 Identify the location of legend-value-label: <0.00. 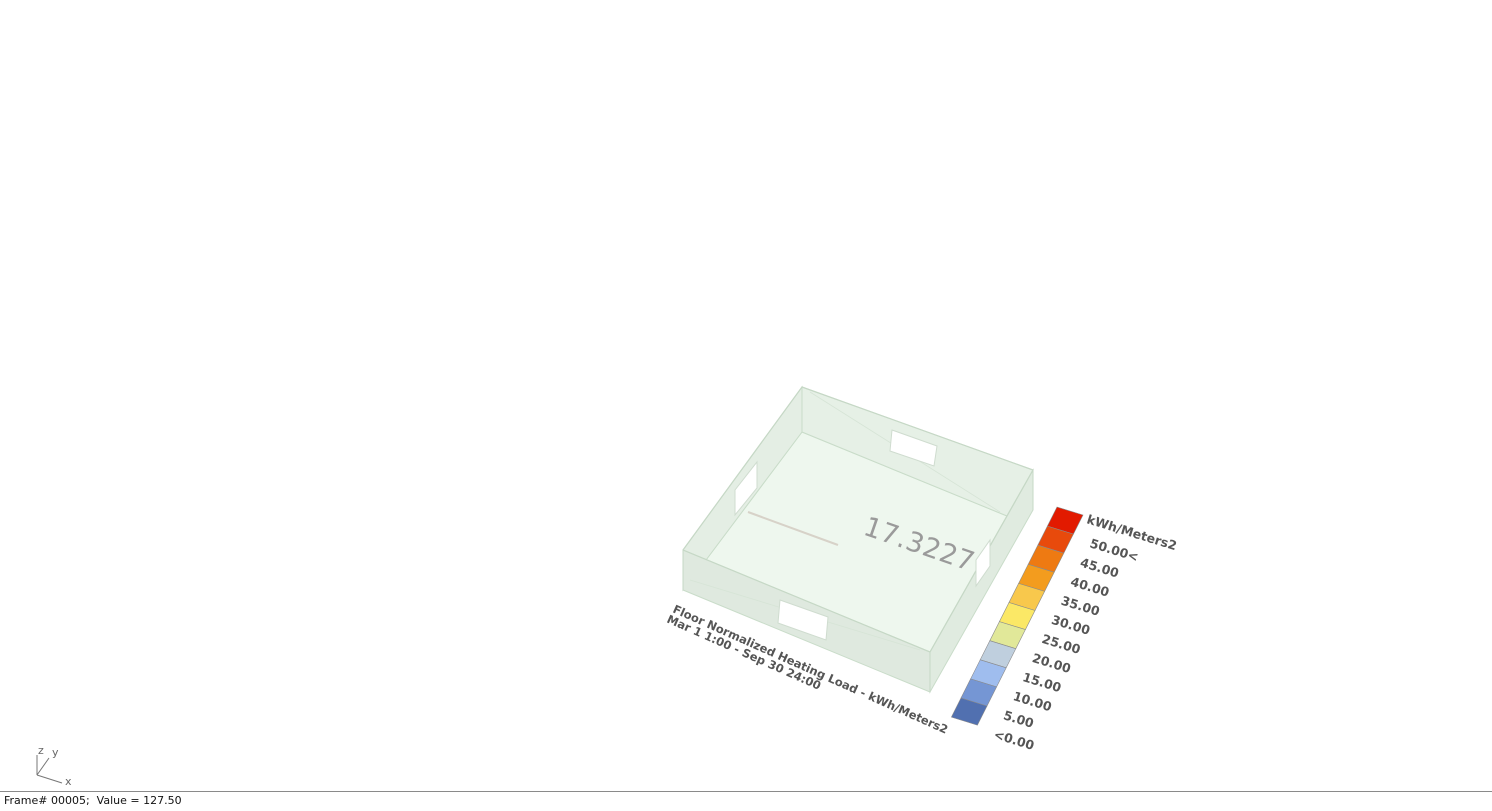
(1014, 740).